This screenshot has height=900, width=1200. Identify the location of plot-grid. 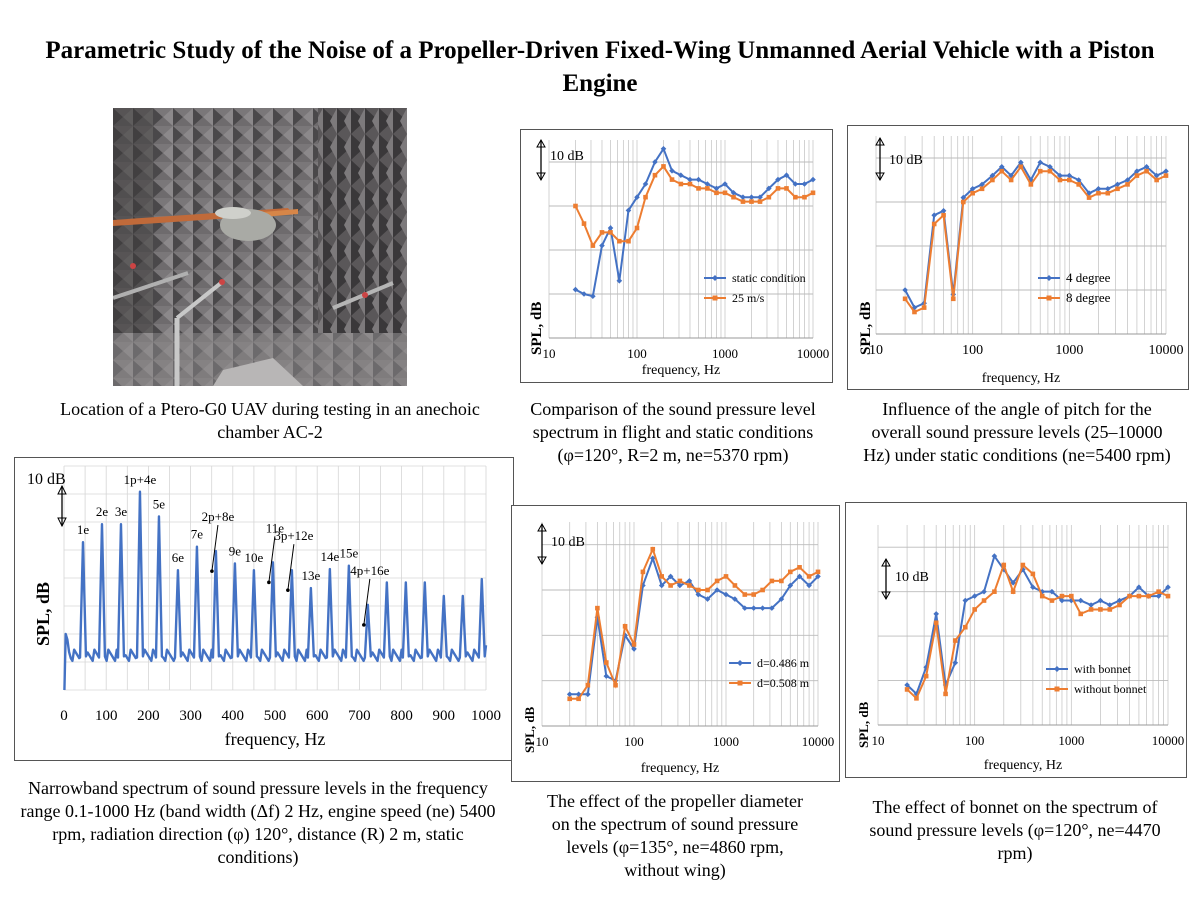
(681, 239).